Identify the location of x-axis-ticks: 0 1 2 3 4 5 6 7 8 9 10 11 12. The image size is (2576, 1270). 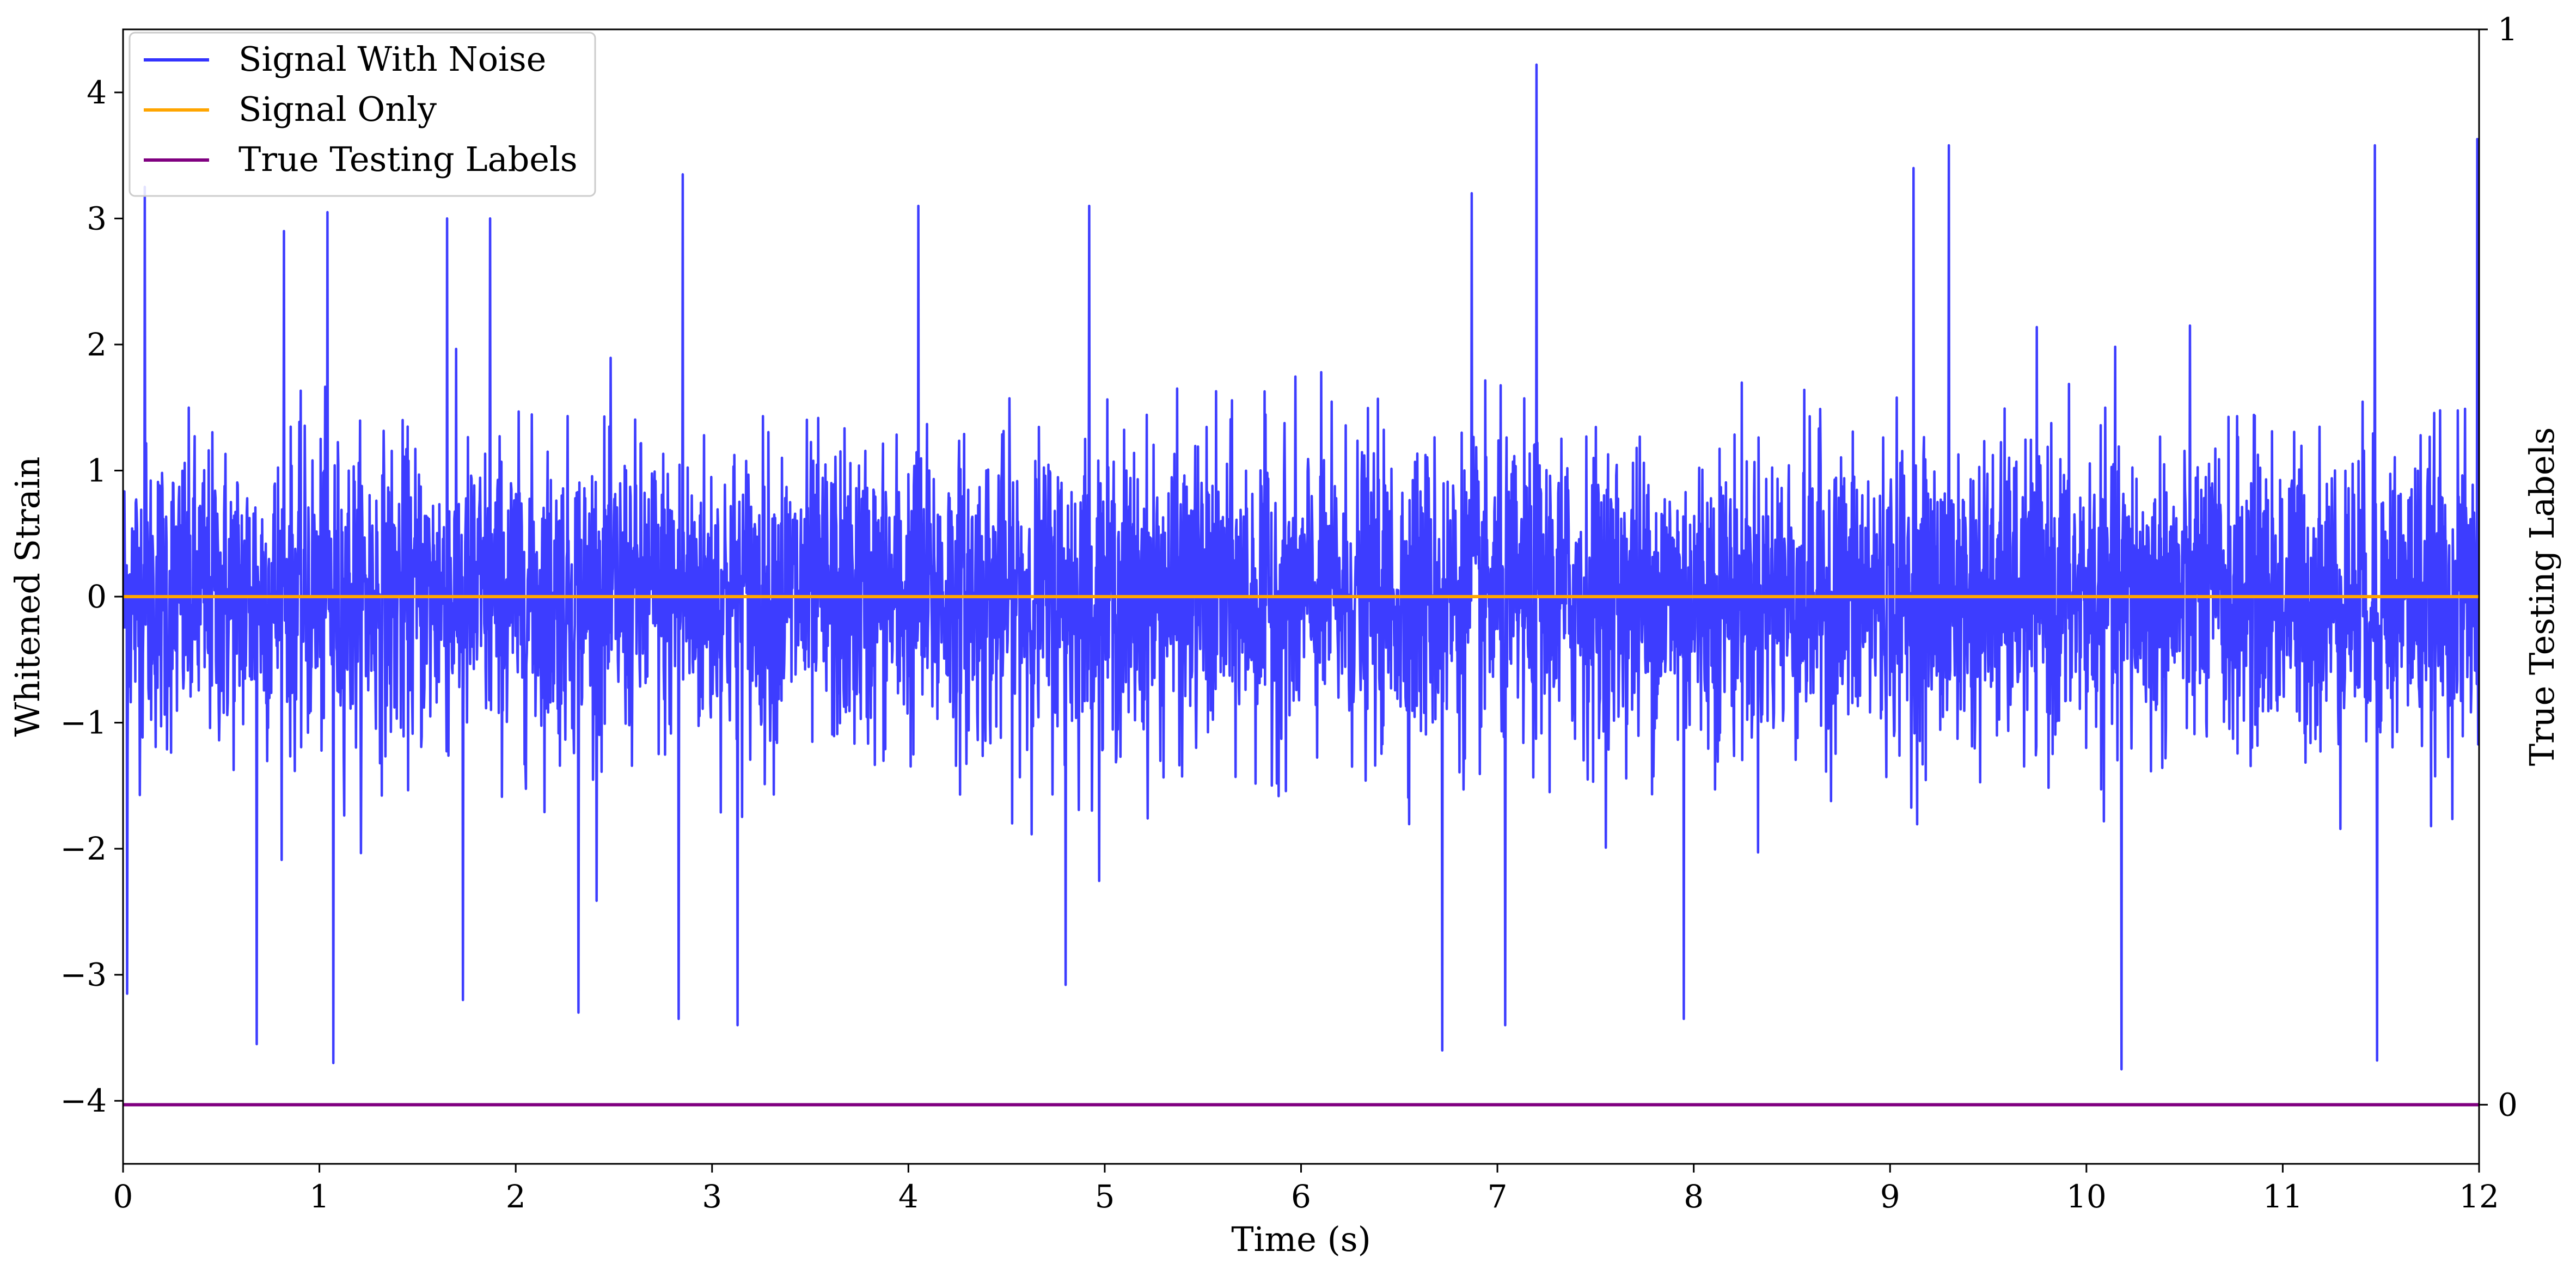
(1306, 1189).